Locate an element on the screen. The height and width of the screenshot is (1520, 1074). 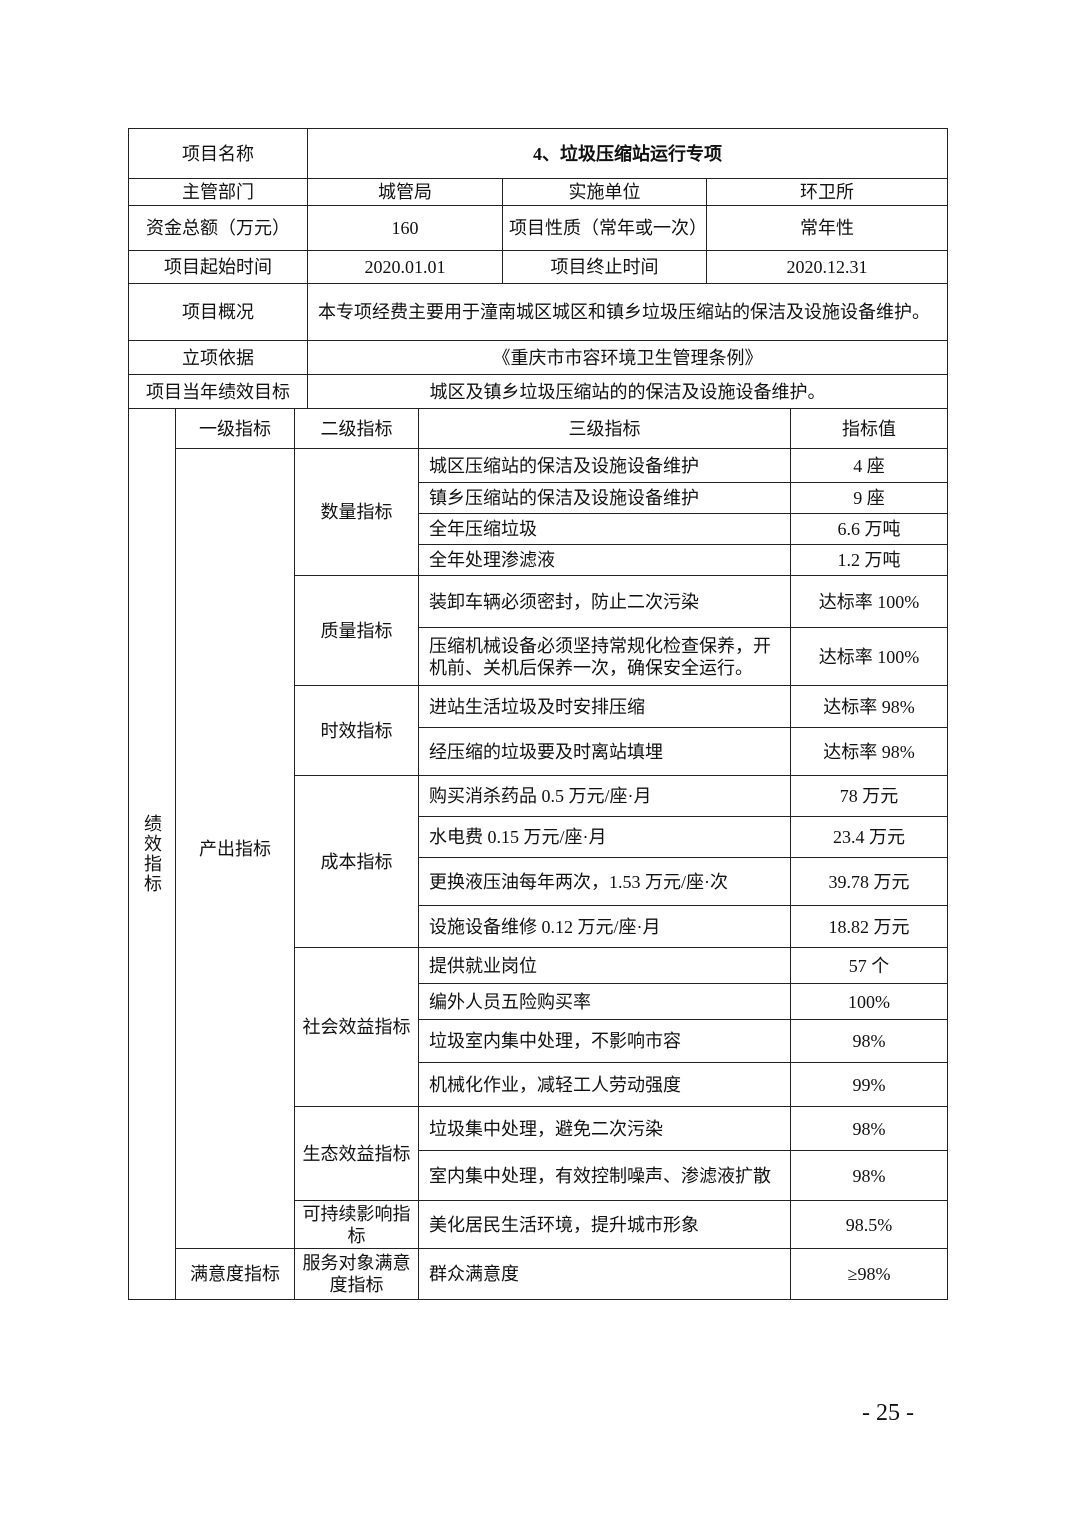
indicator-value: 18.82 万元 is located at coordinates (869, 926).